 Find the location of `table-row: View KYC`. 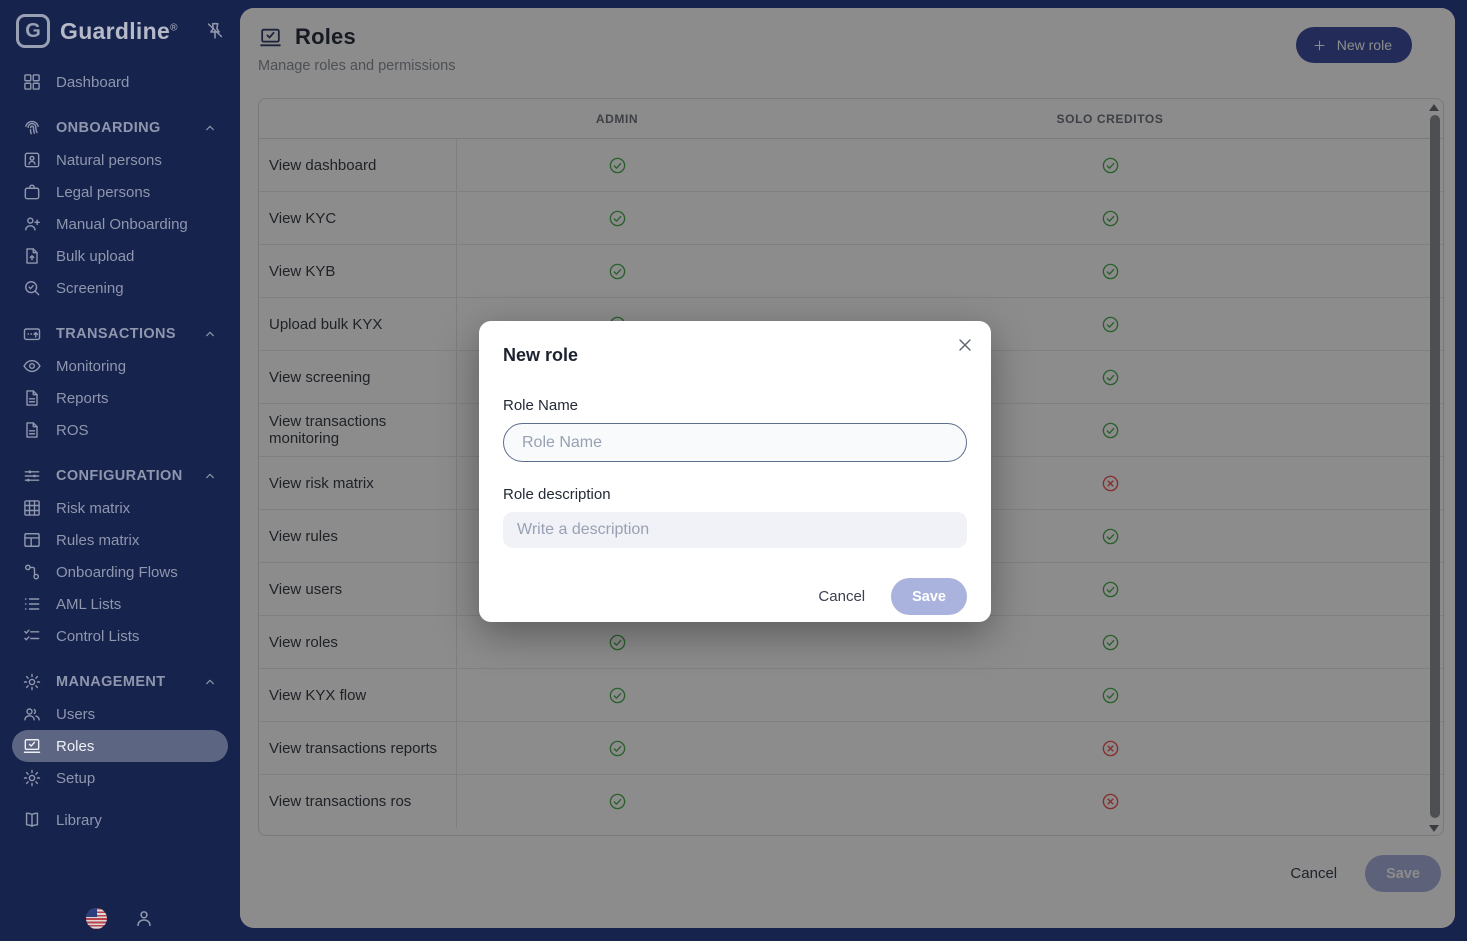

table-row: View KYC is located at coordinates (851, 218).